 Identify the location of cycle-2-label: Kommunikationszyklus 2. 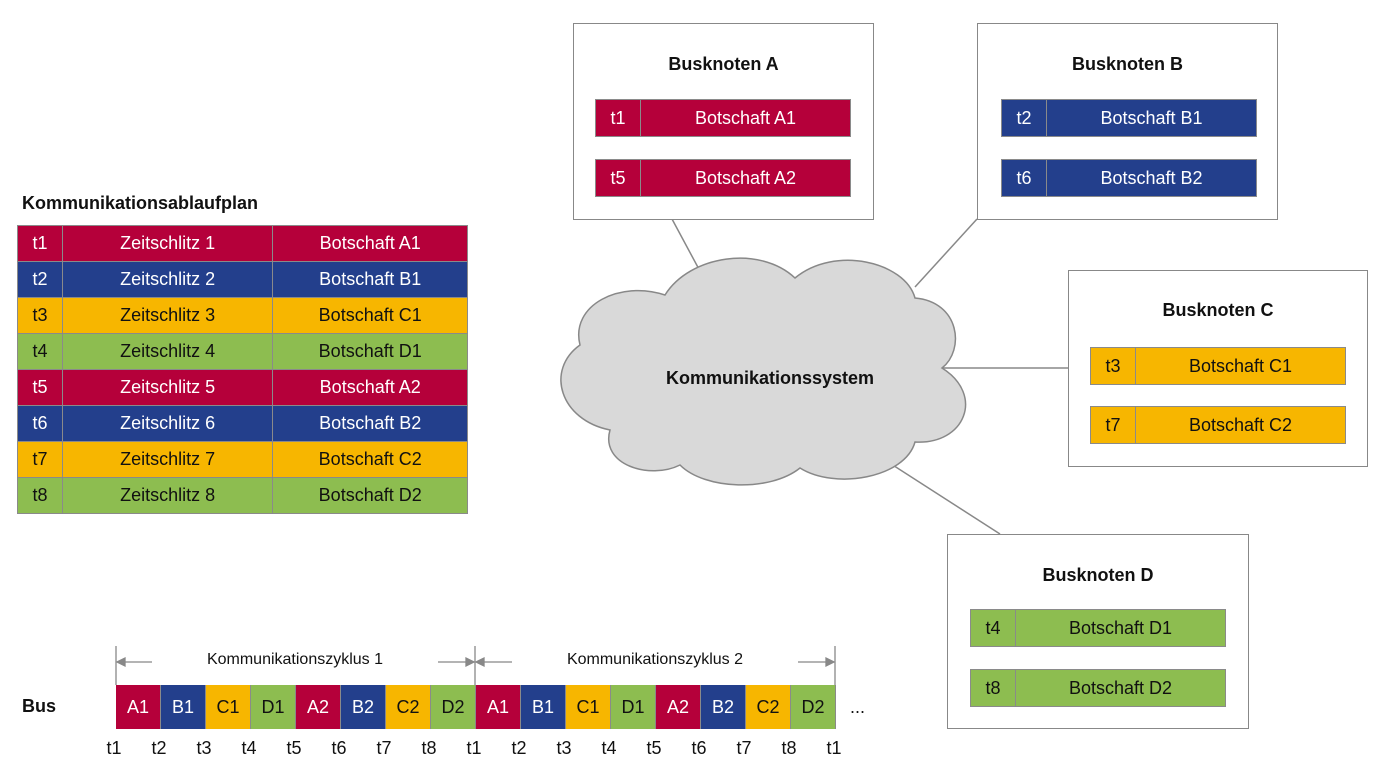
(655, 659).